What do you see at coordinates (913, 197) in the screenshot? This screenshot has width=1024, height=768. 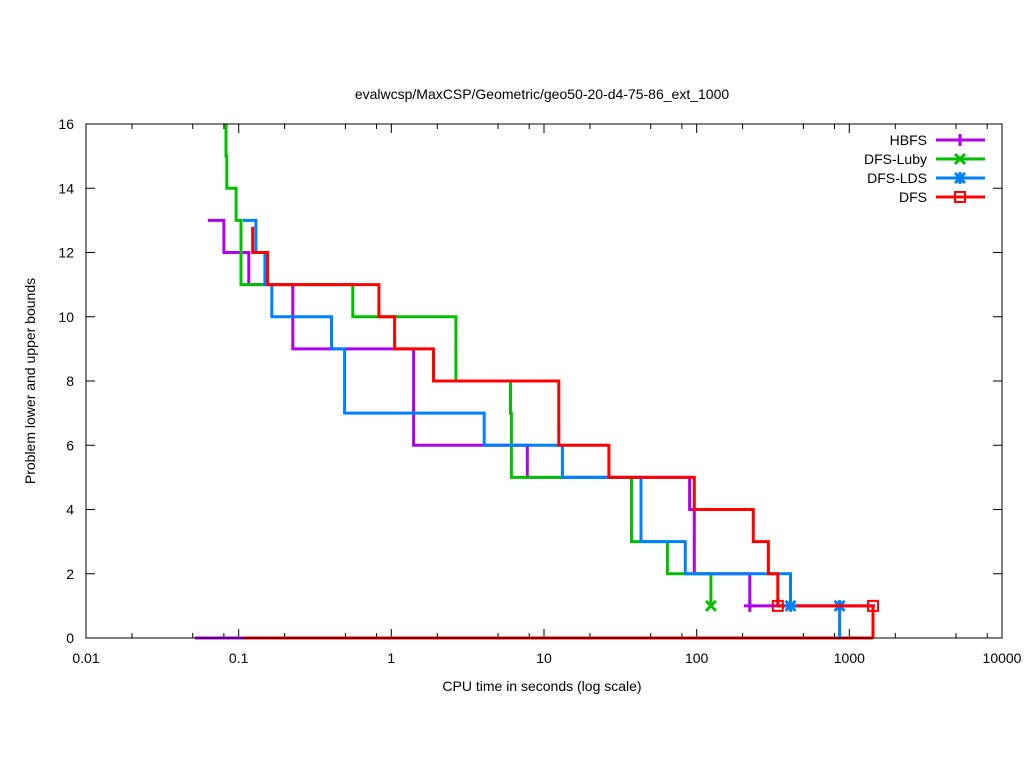 I see `legend-label-dfs: DFS` at bounding box center [913, 197].